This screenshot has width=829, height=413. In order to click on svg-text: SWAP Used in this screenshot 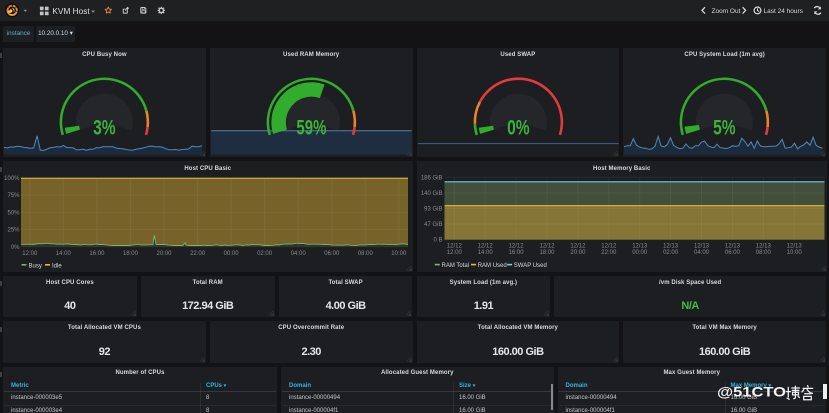, I will do `click(529, 266)`.